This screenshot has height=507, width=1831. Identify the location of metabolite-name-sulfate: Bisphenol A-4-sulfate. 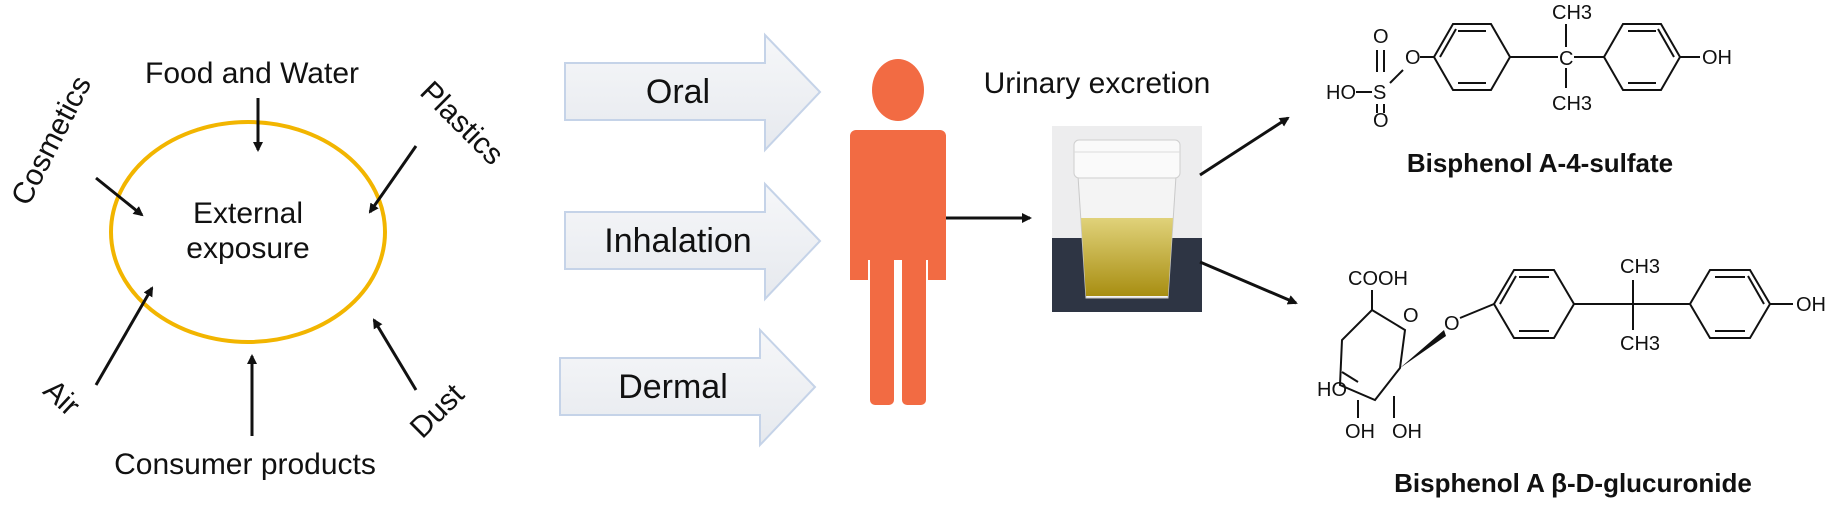
(1540, 163).